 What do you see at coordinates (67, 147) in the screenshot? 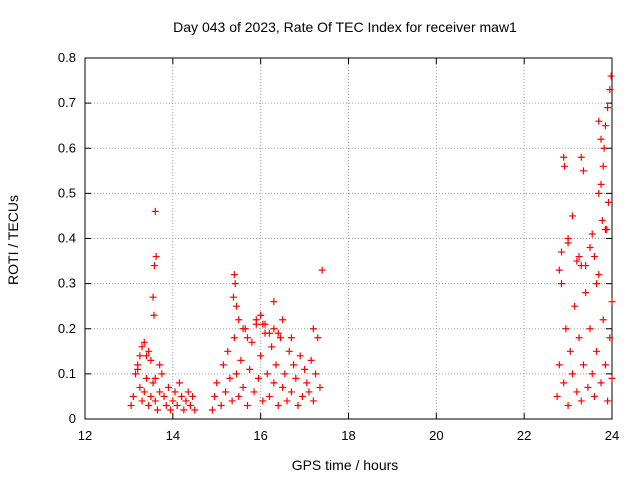
I see `y-tick-label: 0.6` at bounding box center [67, 147].